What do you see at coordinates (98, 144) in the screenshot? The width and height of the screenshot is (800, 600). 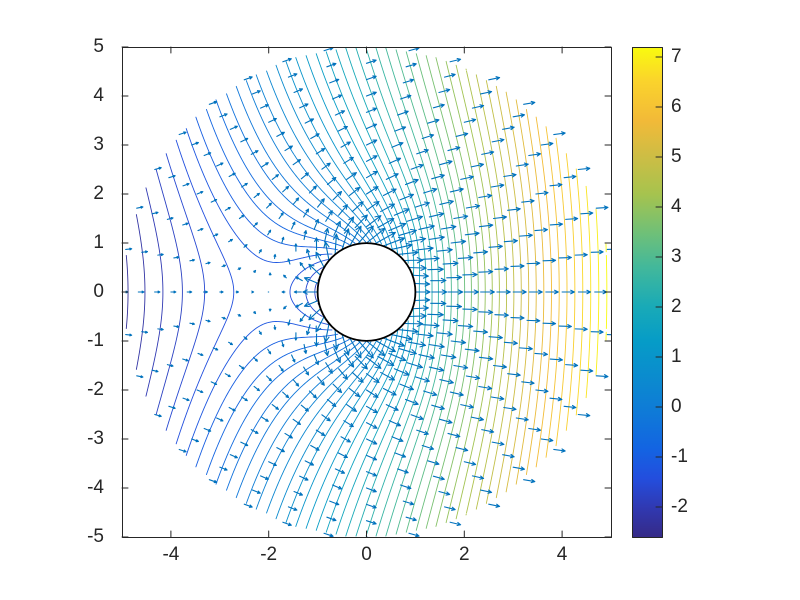 I see `y-tick-label: 3` at bounding box center [98, 144].